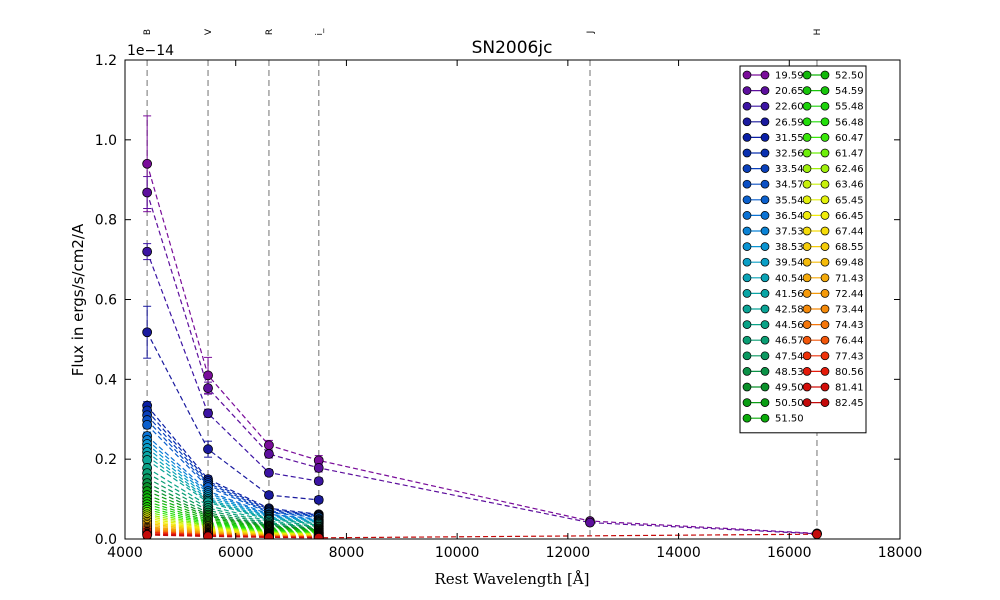 Image resolution: width=1000 pixels, height=600 pixels. What do you see at coordinates (789, 216) in the screenshot?
I see `legend-label: 36.54` at bounding box center [789, 216].